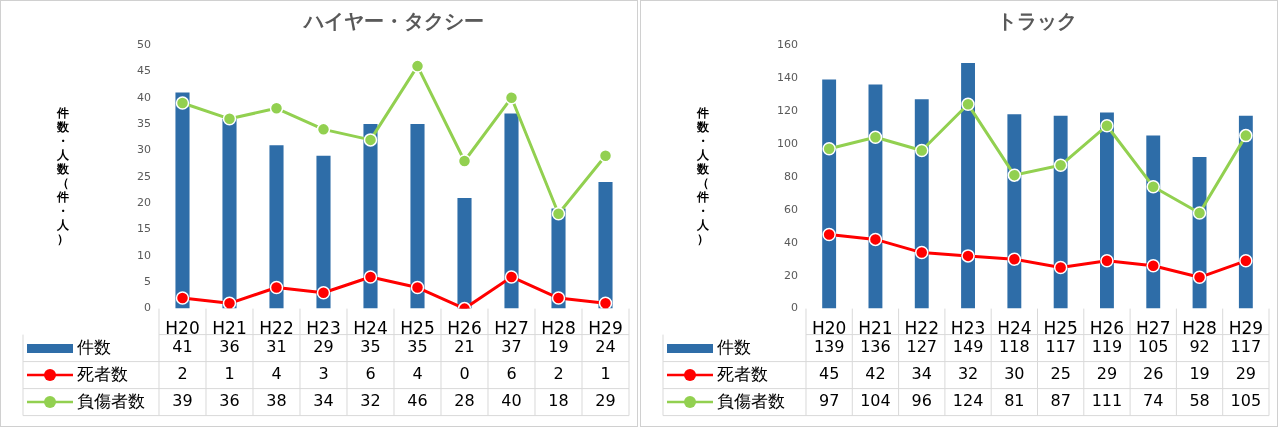  What do you see at coordinates (875, 401) in the screenshot?
I see `data-label: 104` at bounding box center [875, 401].